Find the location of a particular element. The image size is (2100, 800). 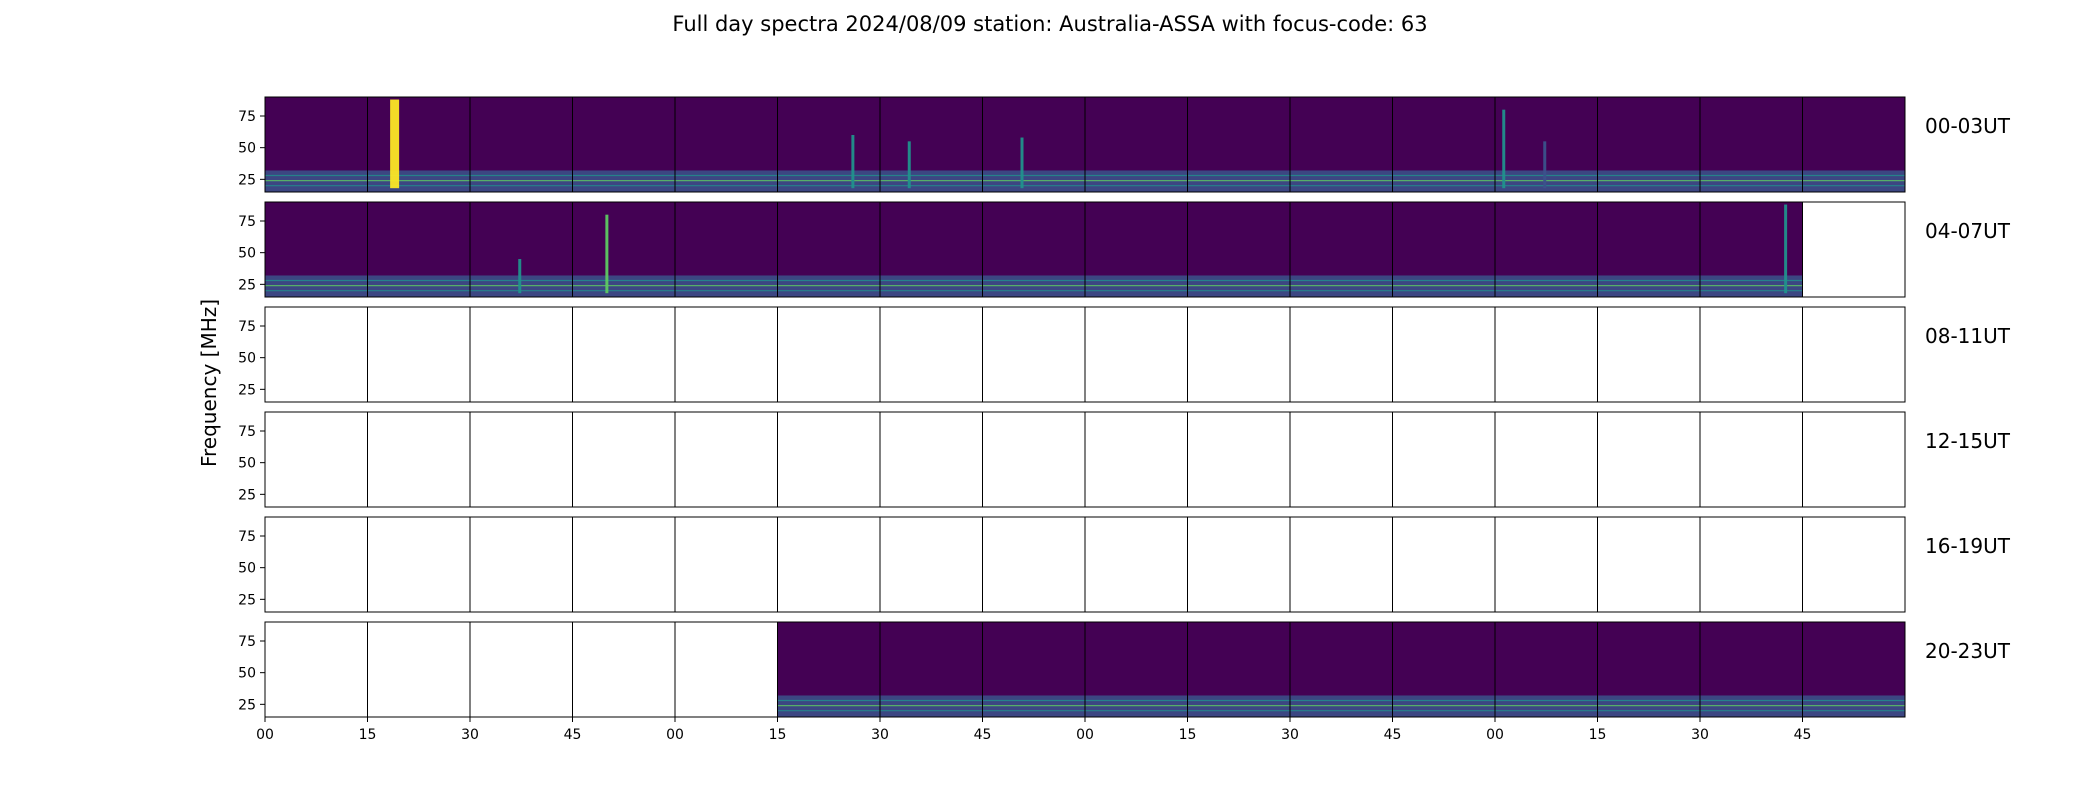

row-label: 20-23UT is located at coordinates (1968, 651).